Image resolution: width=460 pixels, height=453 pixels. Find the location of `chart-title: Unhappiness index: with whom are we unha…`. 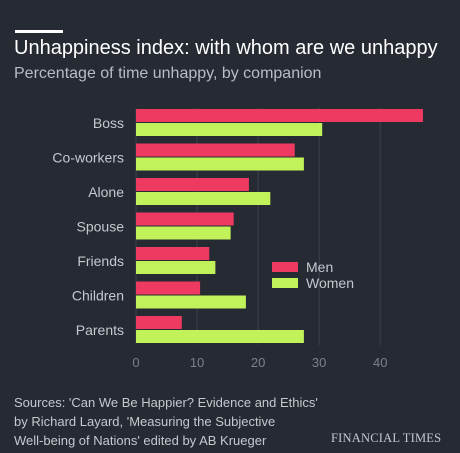

chart-title: Unhappiness index: with whom are we unha… is located at coordinates (226, 48).